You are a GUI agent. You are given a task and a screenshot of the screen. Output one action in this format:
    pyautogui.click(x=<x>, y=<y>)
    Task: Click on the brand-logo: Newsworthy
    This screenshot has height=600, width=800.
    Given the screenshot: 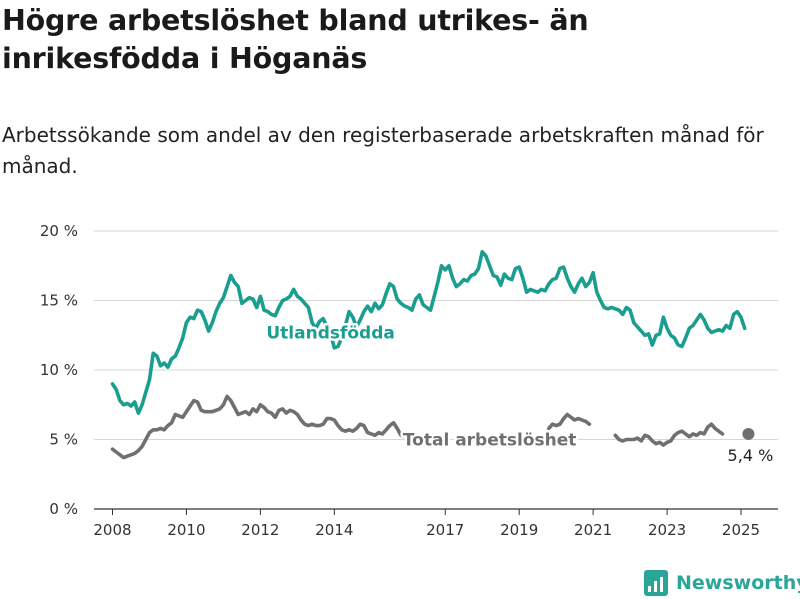 What is the action you would take?
    pyautogui.click(x=722, y=583)
    